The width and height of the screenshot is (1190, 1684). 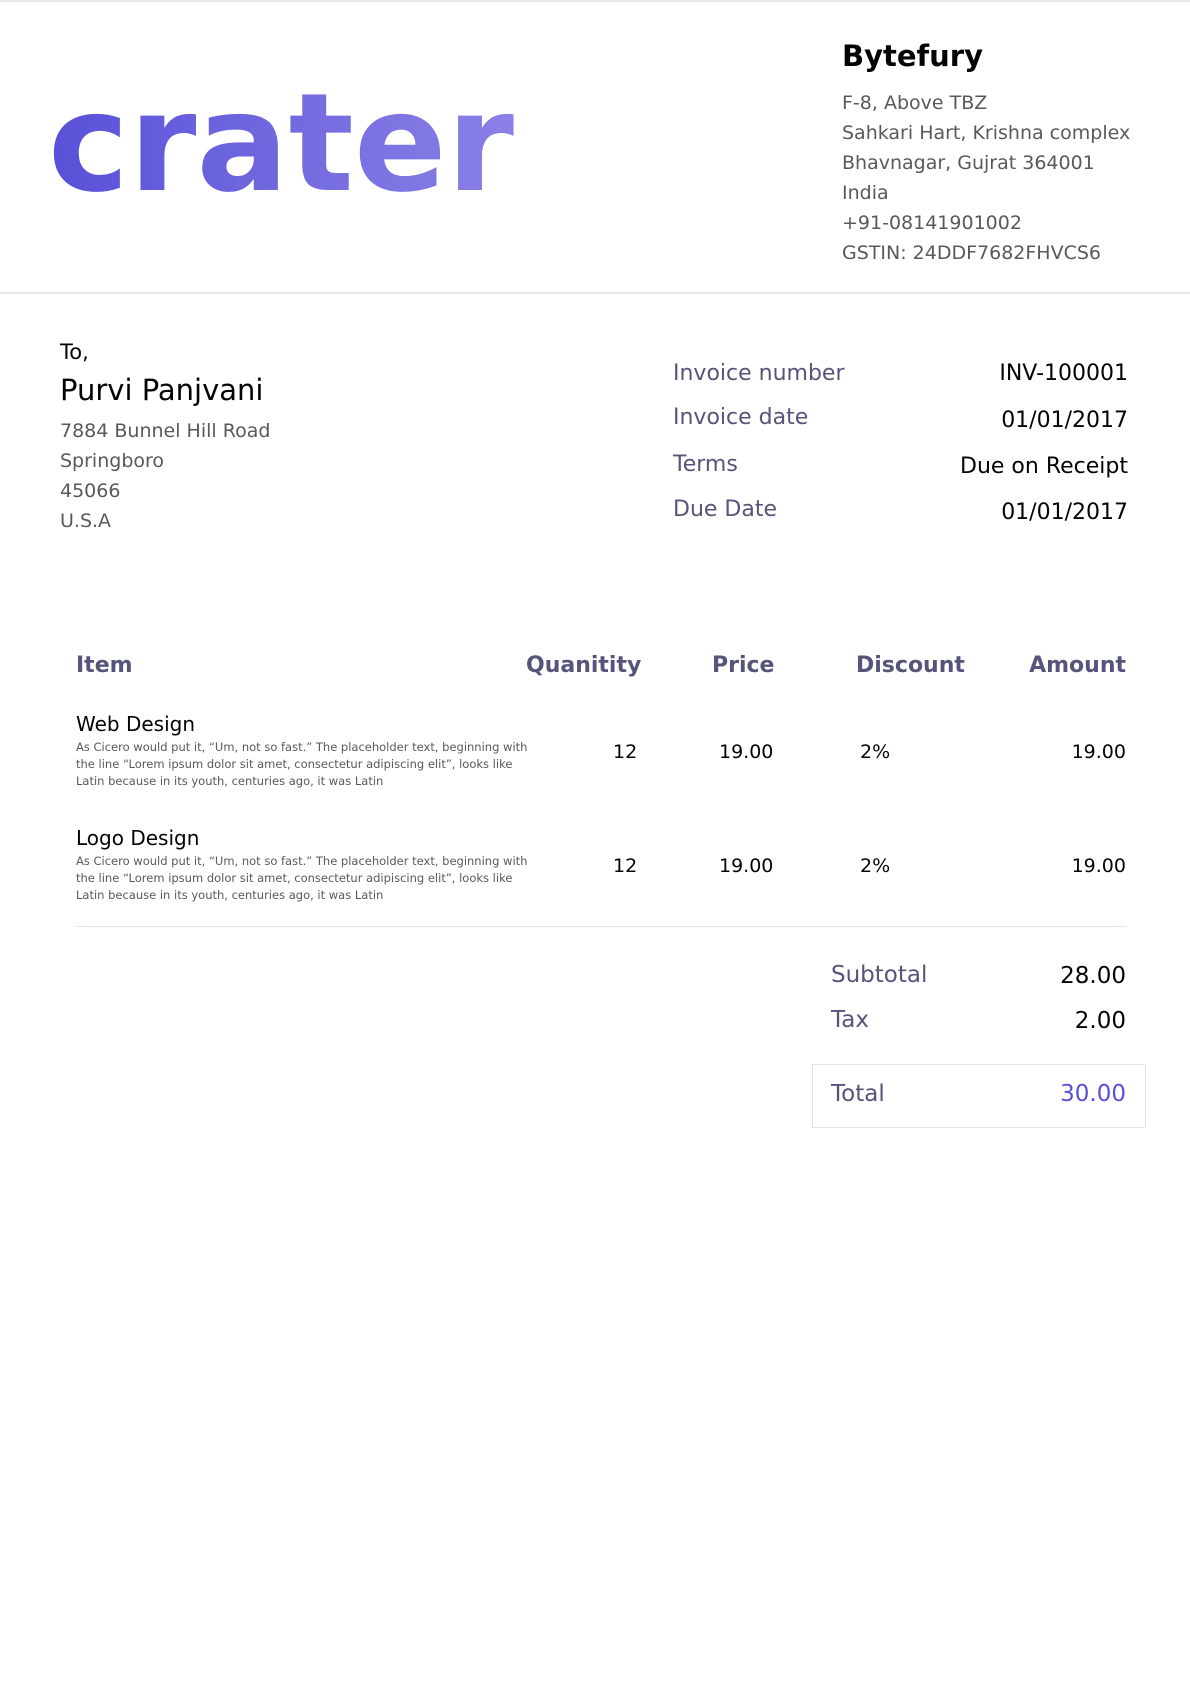 What do you see at coordinates (1100, 1021) in the screenshot?
I see `tax-value: 2.00` at bounding box center [1100, 1021].